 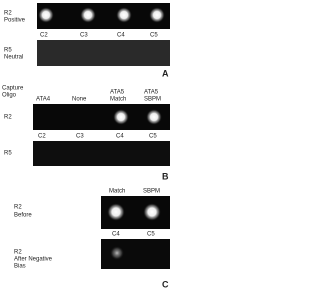 I want to click on panel-a: R2 Positive R5 Neutral C2 C3 C4 C5 A, so click(x=87, y=40).